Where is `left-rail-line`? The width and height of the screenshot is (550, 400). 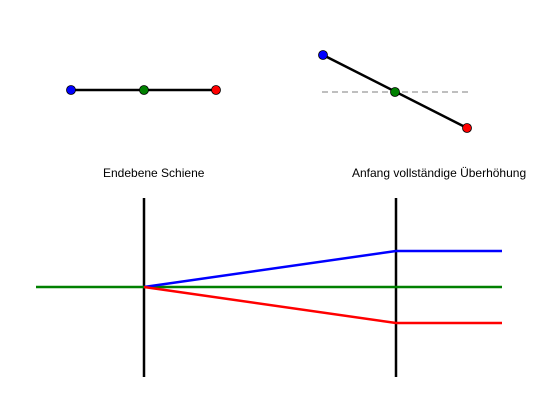 left-rail-line is located at coordinates (322, 269).